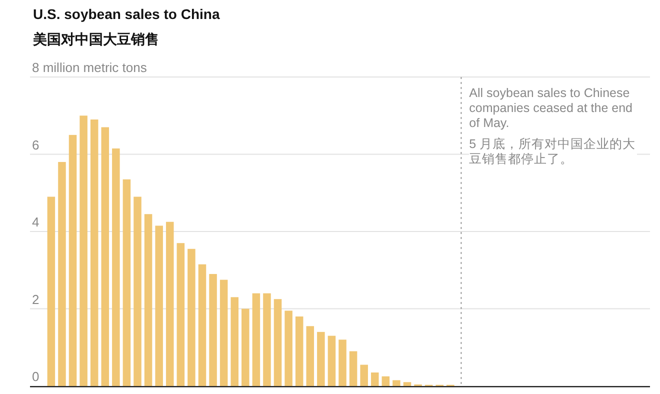 The height and width of the screenshot is (394, 660). Describe the element at coordinates (36, 299) in the screenshot. I see `y-tick-label: 2` at that location.